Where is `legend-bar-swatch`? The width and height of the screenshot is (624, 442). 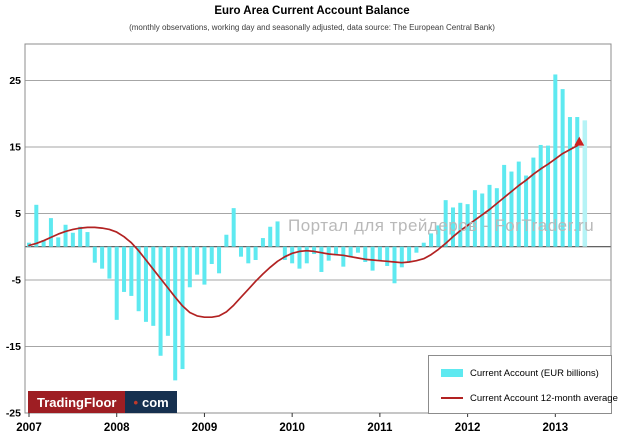 legend-bar-swatch is located at coordinates (452, 373).